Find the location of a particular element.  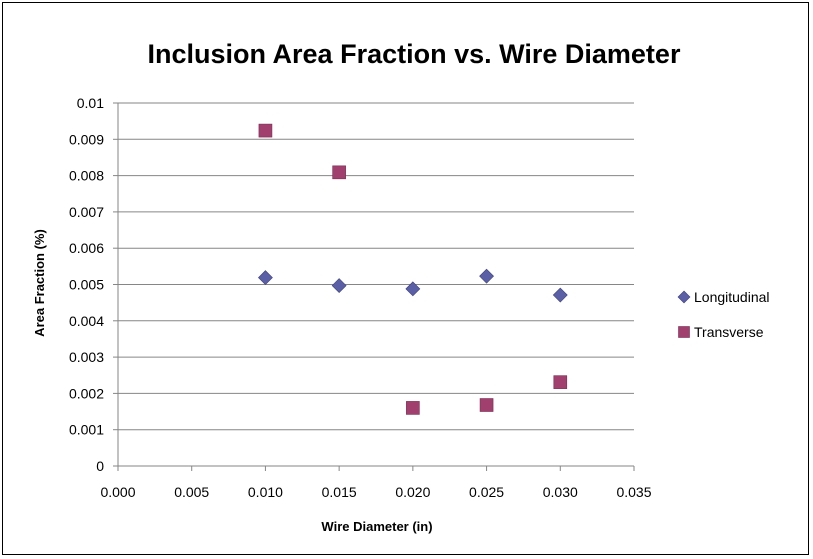

x-tick-label: 0.000 is located at coordinates (117, 492).